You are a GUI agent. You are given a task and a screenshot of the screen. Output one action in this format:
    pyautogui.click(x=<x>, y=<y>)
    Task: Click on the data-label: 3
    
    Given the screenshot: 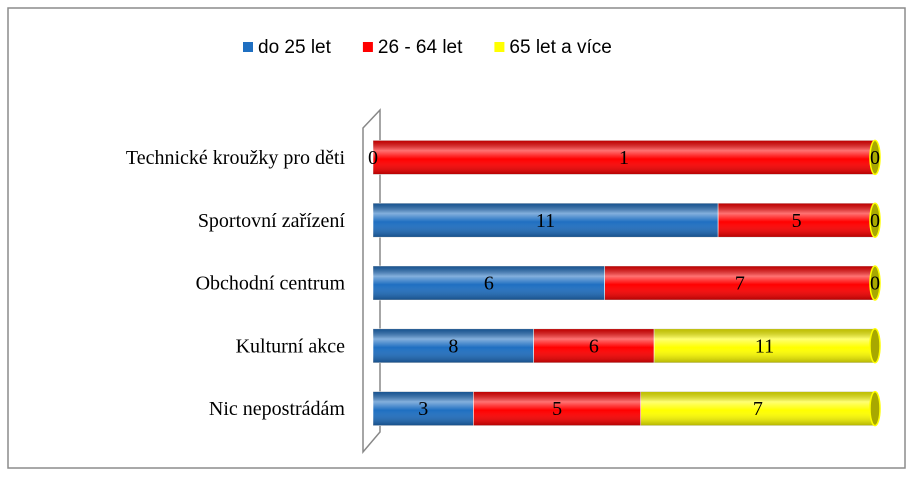 What is the action you would take?
    pyautogui.click(x=423, y=409)
    